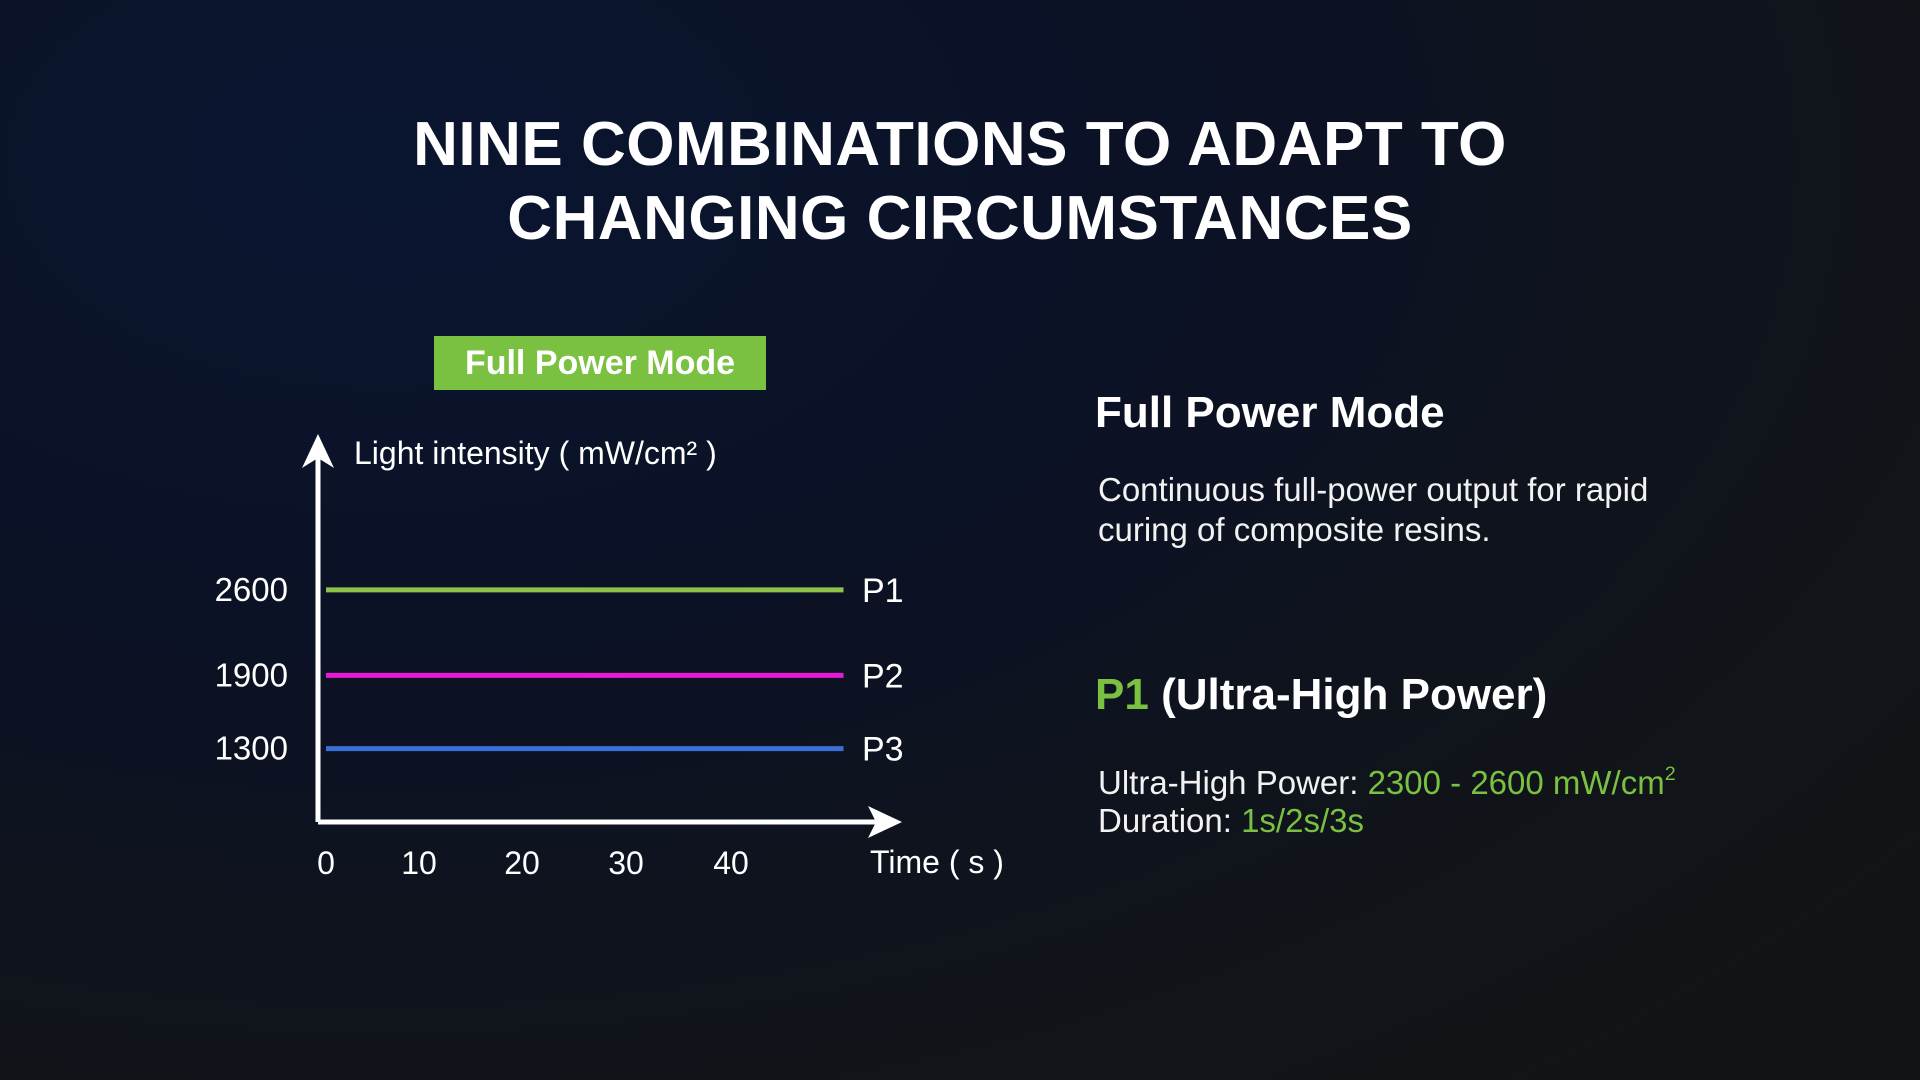 The width and height of the screenshot is (1920, 1080). I want to click on y-axis-arrow, so click(318, 451).